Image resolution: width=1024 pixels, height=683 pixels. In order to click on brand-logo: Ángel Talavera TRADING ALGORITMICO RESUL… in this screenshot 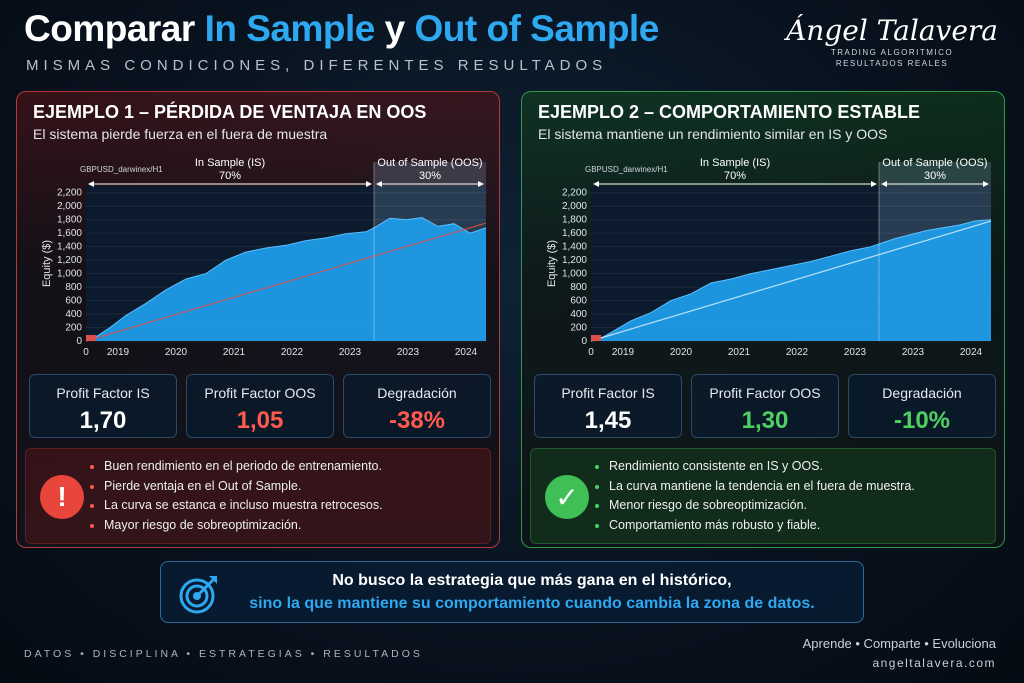, I will do `click(892, 41)`.